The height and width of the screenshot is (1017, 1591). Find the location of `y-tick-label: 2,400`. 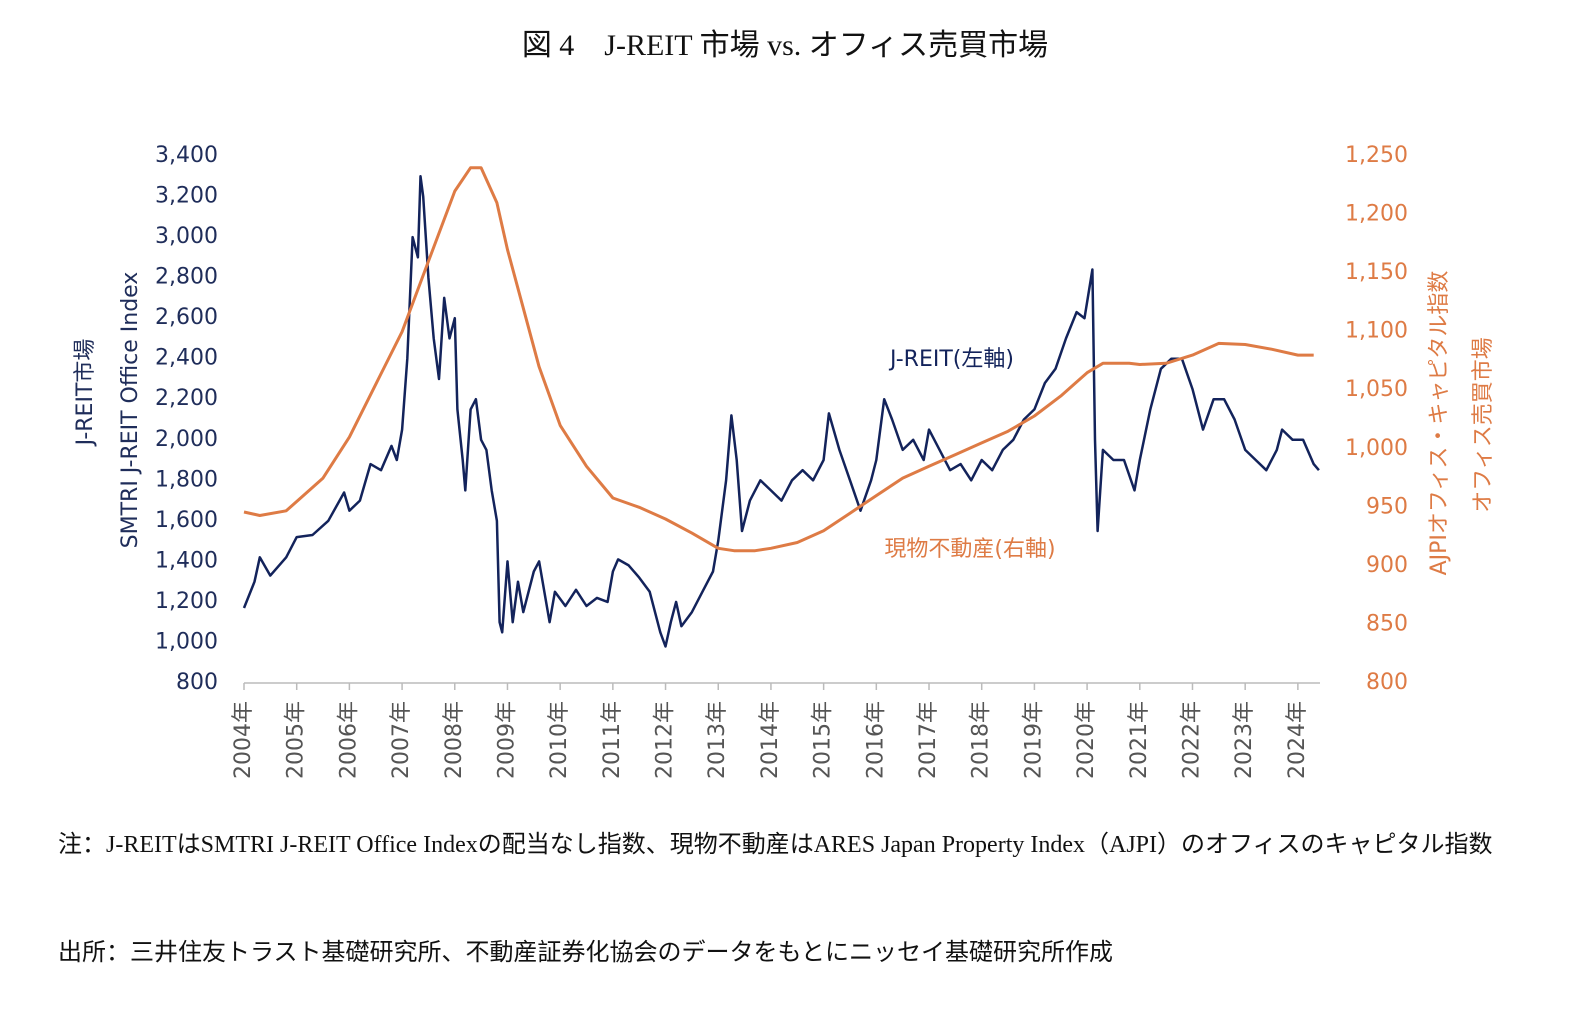

y-tick-label: 2,400 is located at coordinates (186, 358).